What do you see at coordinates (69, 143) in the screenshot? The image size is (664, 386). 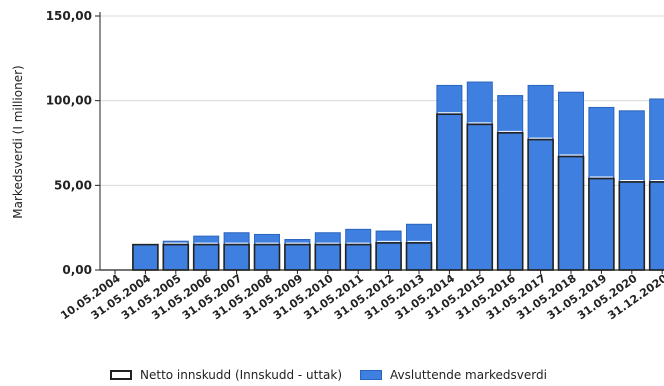 I see `y-tick-labels: 0,00 50,00 100,00 150,00` at bounding box center [69, 143].